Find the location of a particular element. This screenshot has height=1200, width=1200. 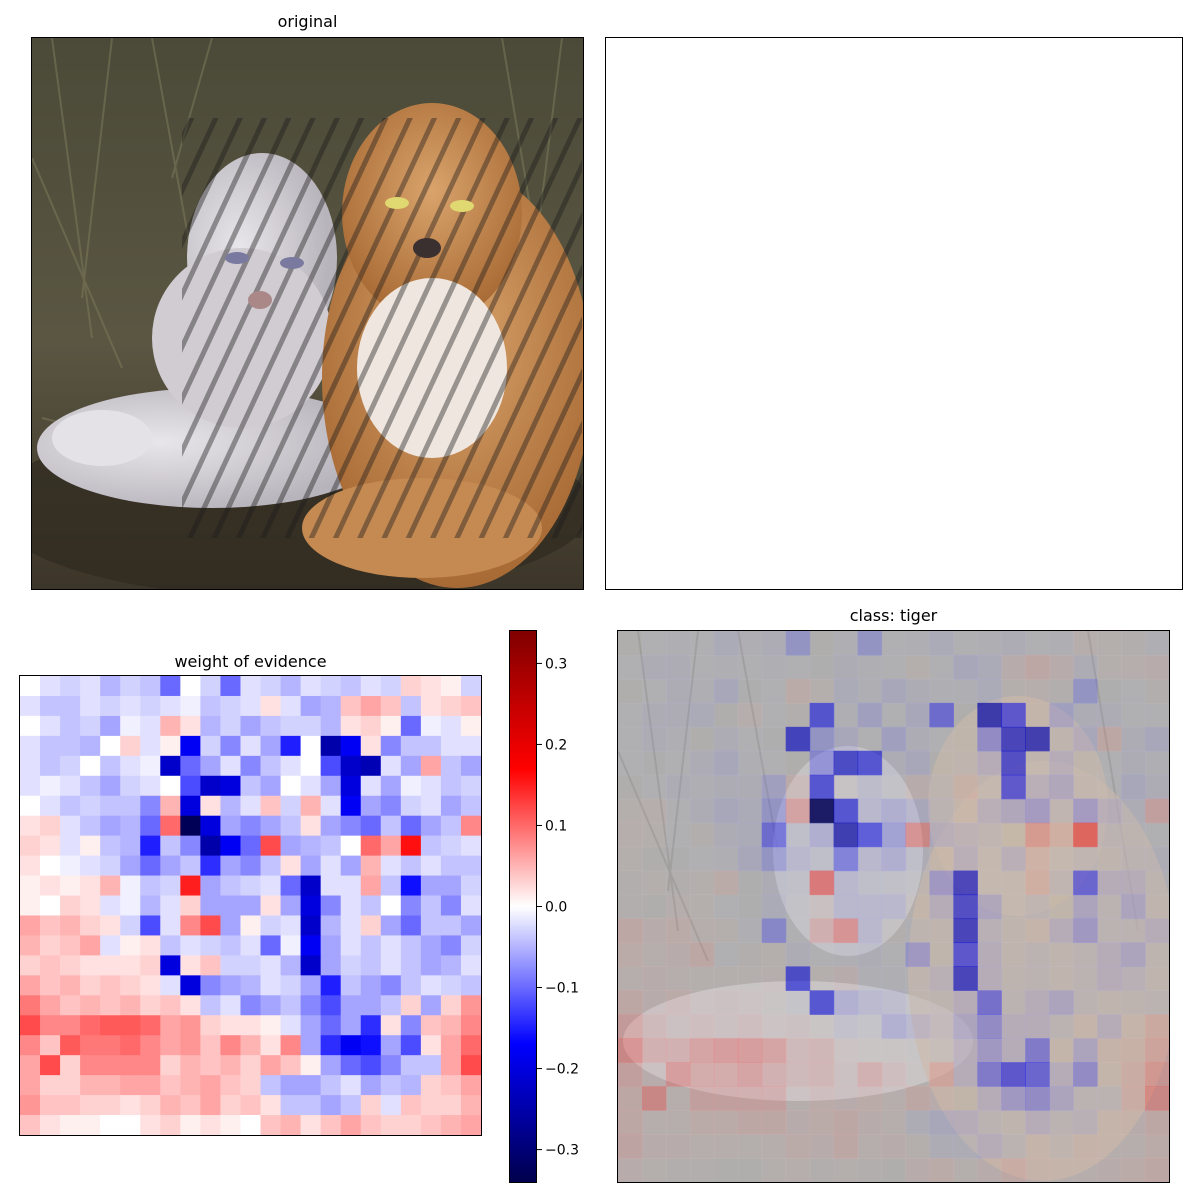

heatmap-cells is located at coordinates (250, 905).